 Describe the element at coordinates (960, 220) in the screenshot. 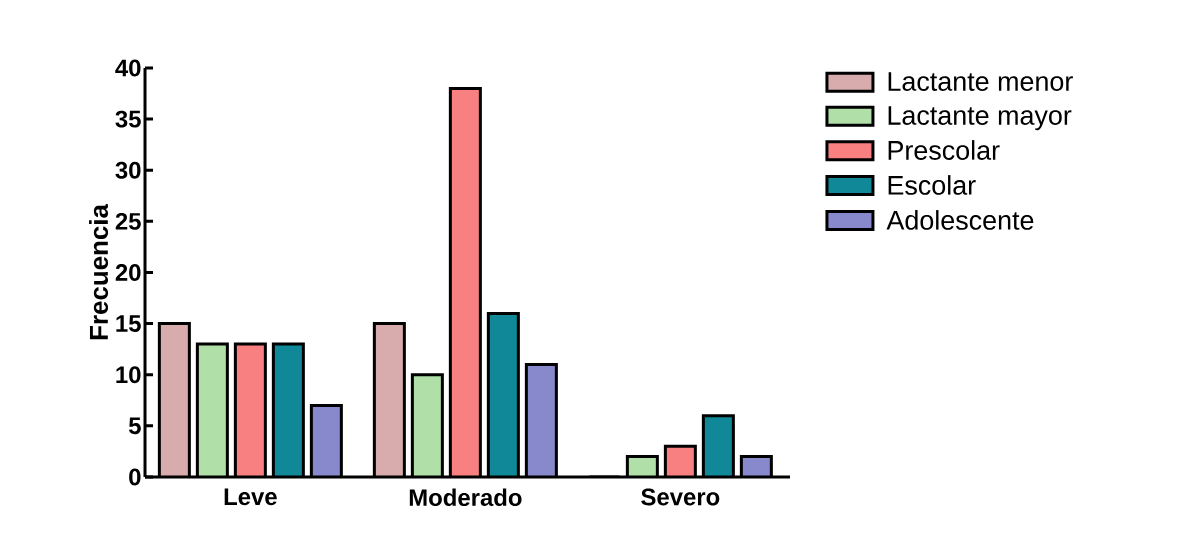

I see `legend-label: Adolescente` at that location.